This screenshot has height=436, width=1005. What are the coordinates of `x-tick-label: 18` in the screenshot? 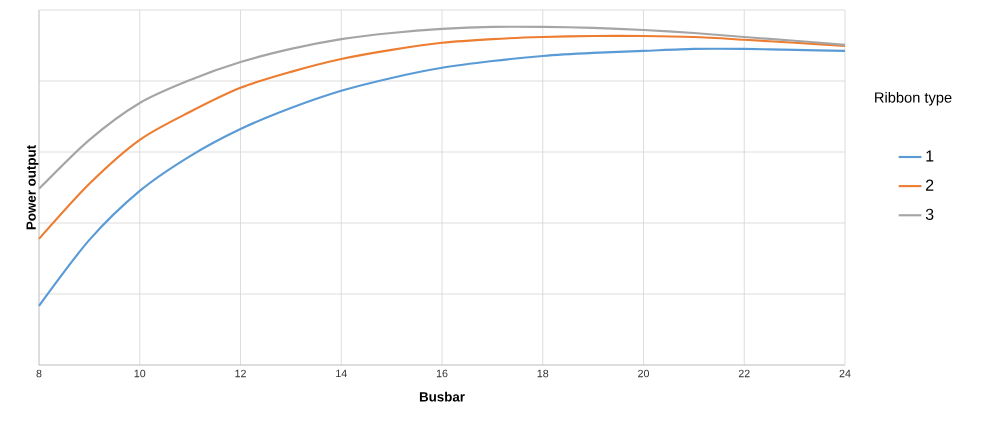 It's located at (543, 373).